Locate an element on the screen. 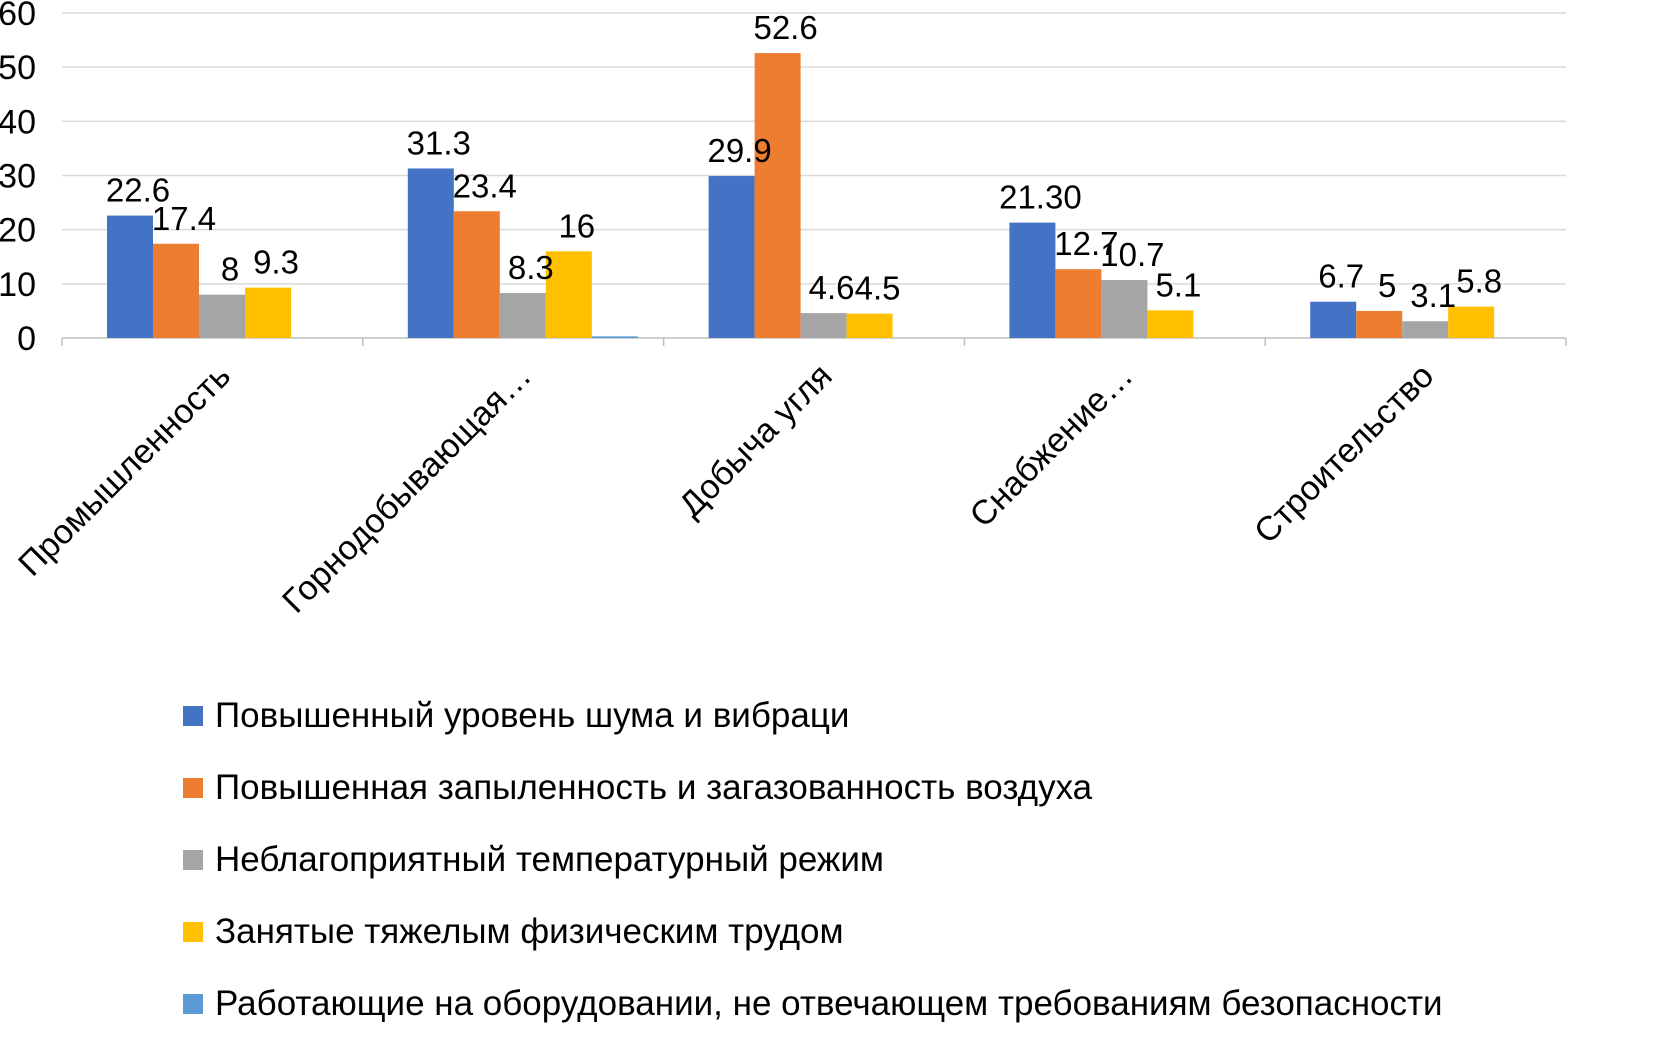 The width and height of the screenshot is (1658, 1040). data-label: 31.3 is located at coordinates (439, 142).